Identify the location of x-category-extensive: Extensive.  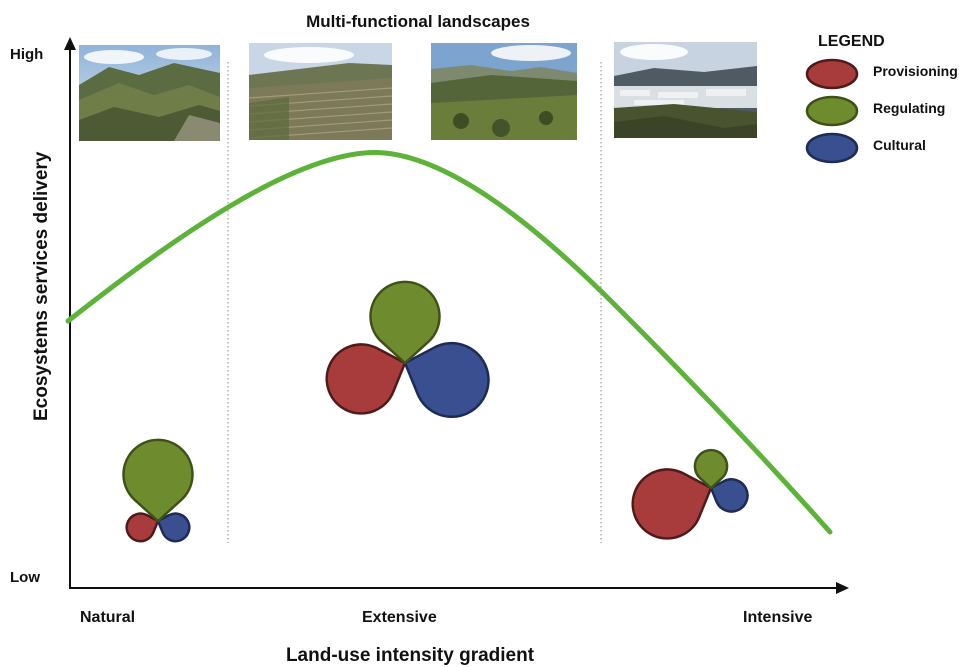
(399, 617).